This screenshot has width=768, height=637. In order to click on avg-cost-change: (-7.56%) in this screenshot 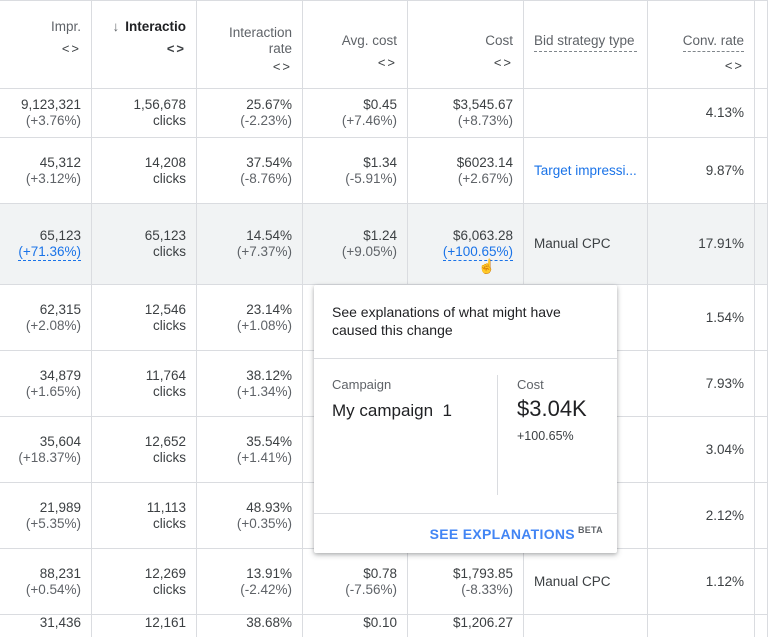, I will do `click(371, 589)`.